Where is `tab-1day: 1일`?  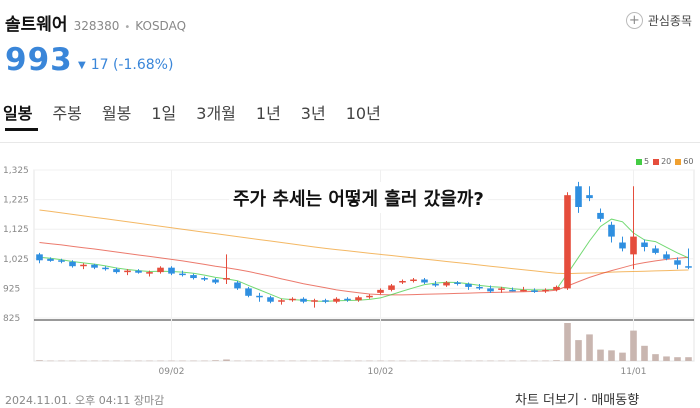 tab-1day: 1일 is located at coordinates (164, 113).